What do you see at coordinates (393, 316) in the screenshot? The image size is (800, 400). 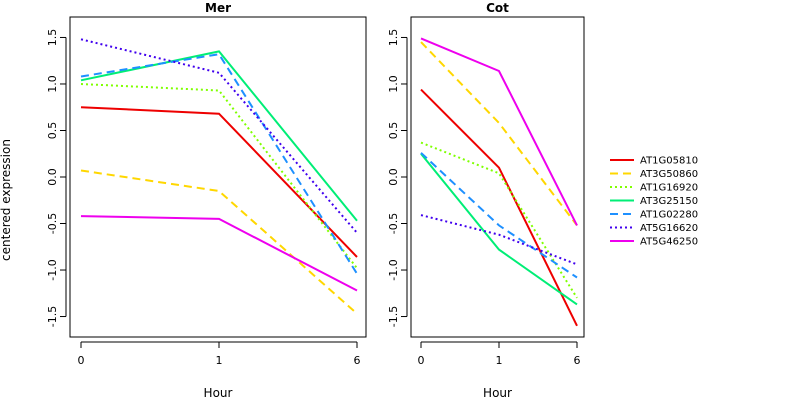 I see `y-tick-label-cot: -1.5` at bounding box center [393, 316].